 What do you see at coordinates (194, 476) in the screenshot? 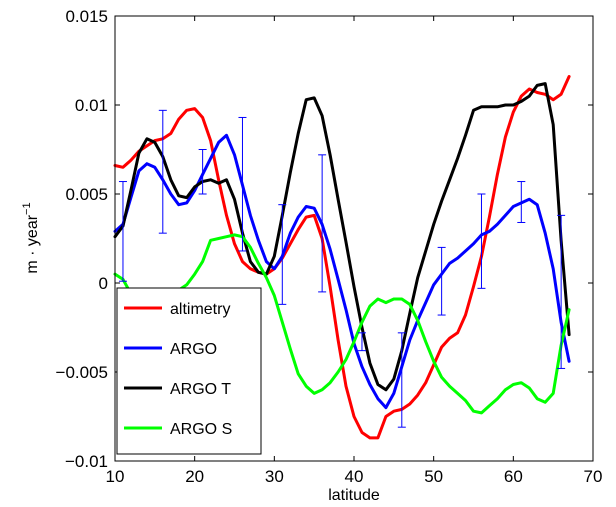
I see `x-tick-label: 20` at bounding box center [194, 476].